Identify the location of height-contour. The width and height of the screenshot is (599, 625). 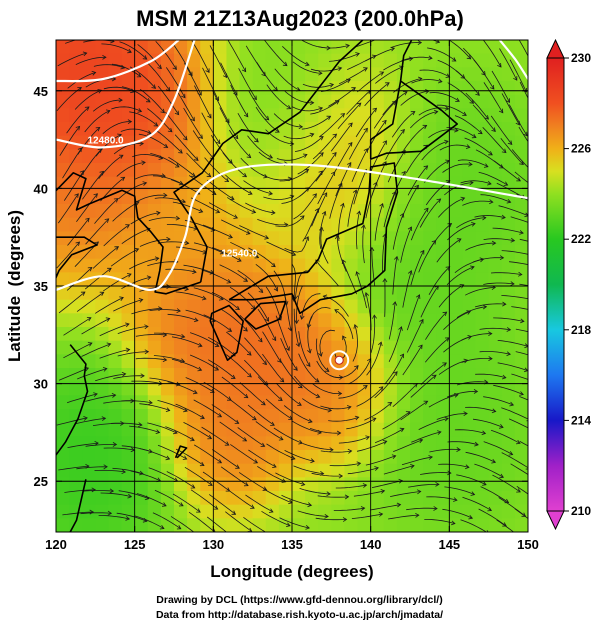
(118, 61).